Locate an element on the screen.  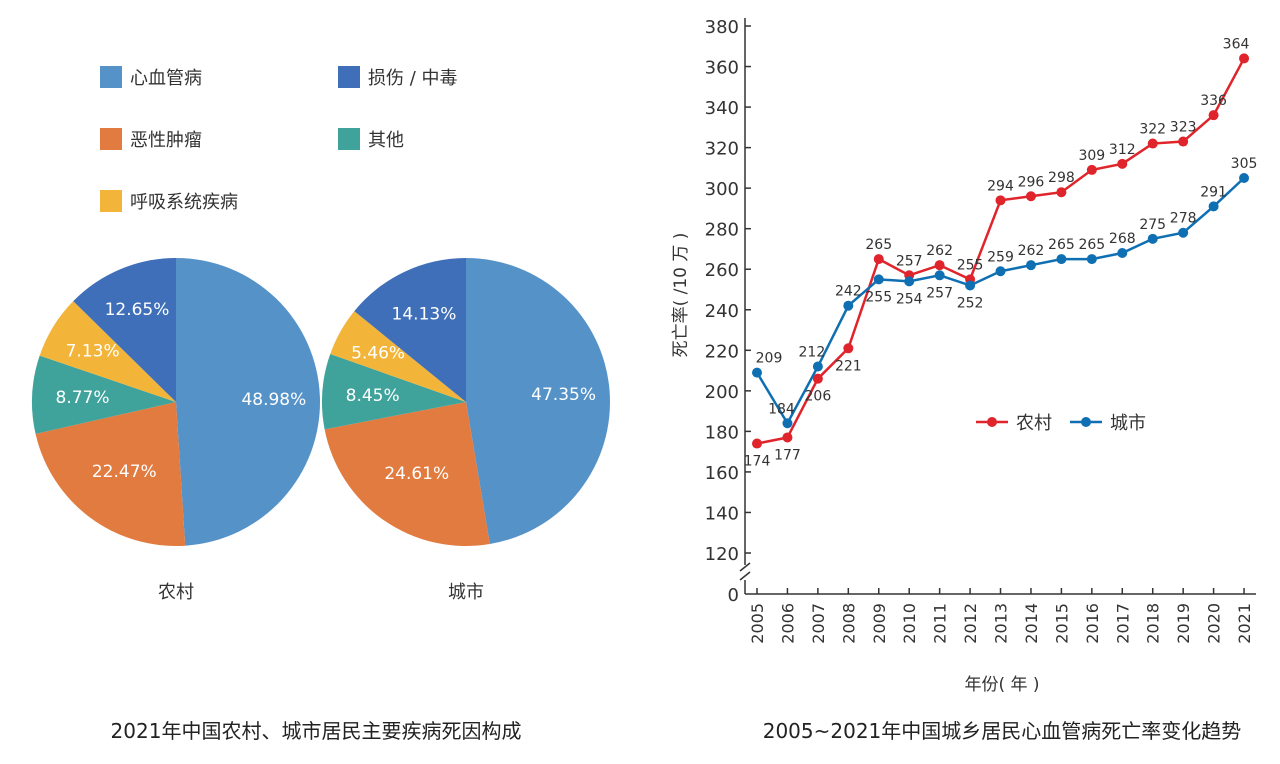
data-label: 262 is located at coordinates (1031, 251).